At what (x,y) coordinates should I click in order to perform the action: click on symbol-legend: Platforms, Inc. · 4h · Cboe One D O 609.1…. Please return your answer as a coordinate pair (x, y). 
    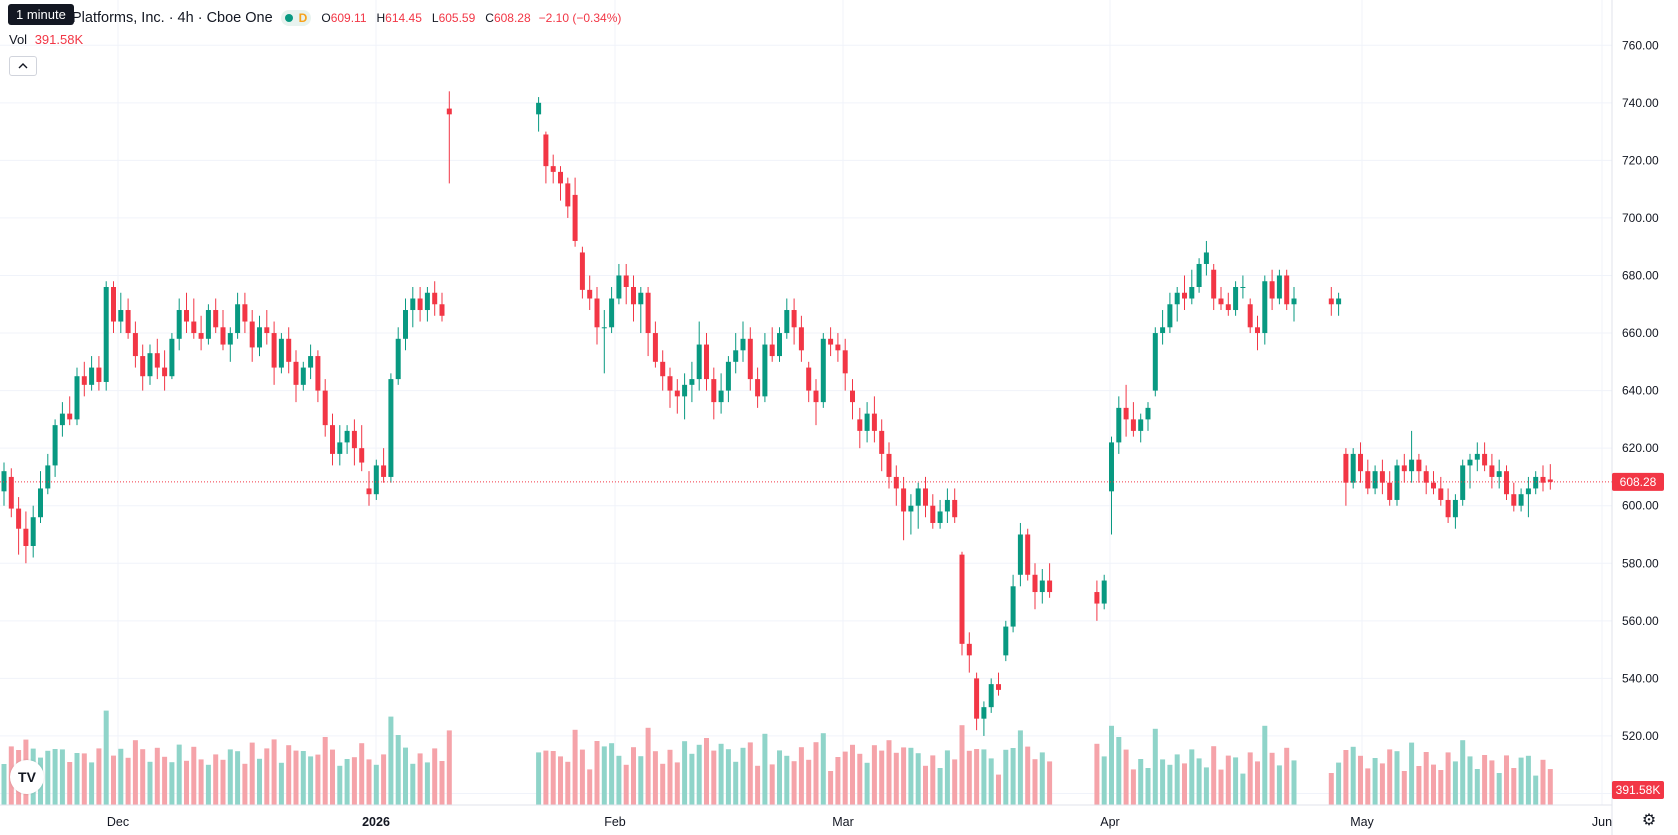
    Looking at the image, I should click on (310, 18).